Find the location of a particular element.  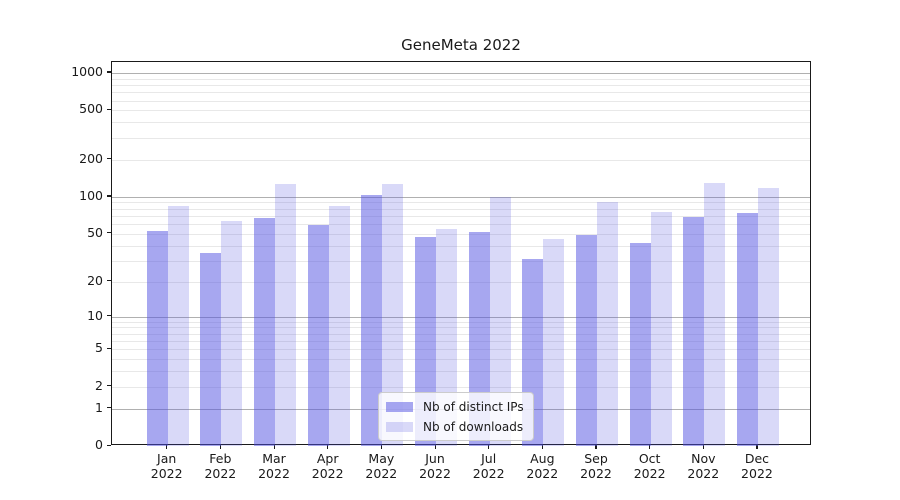

legend-row: Nb of distinct IPs is located at coordinates (455, 406).